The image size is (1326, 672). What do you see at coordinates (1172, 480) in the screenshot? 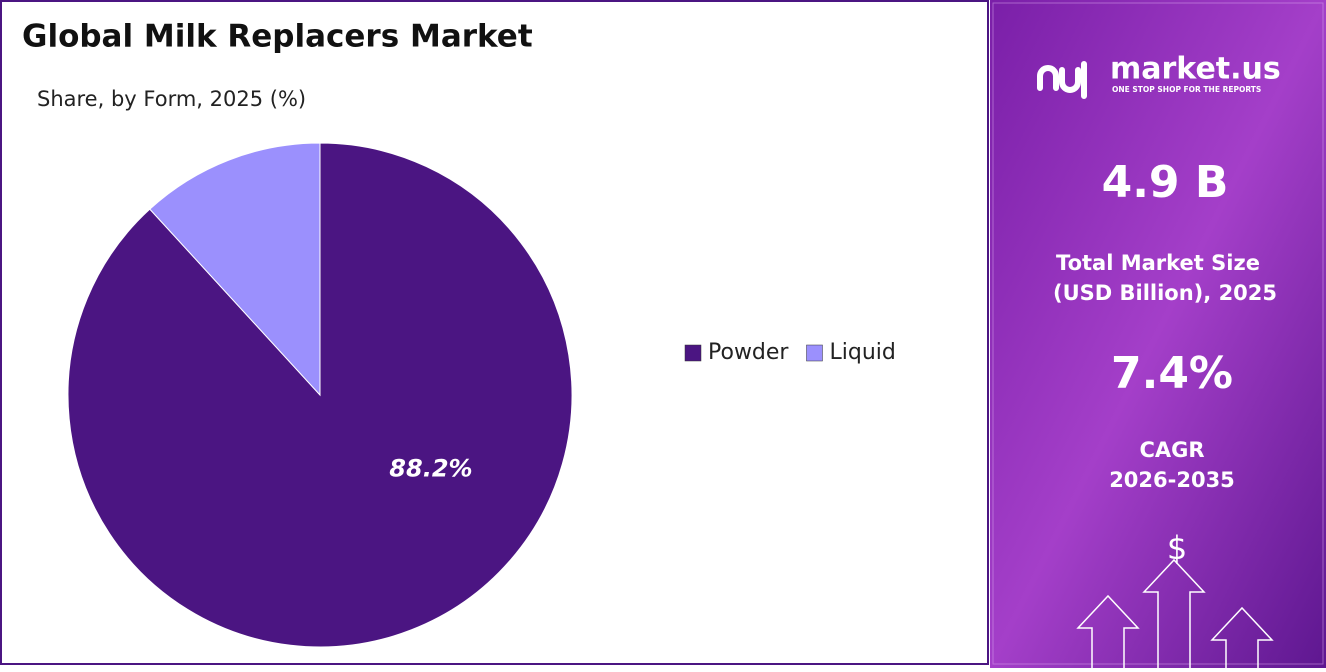
I see `cagr-label: 2026-2035` at bounding box center [1172, 480].